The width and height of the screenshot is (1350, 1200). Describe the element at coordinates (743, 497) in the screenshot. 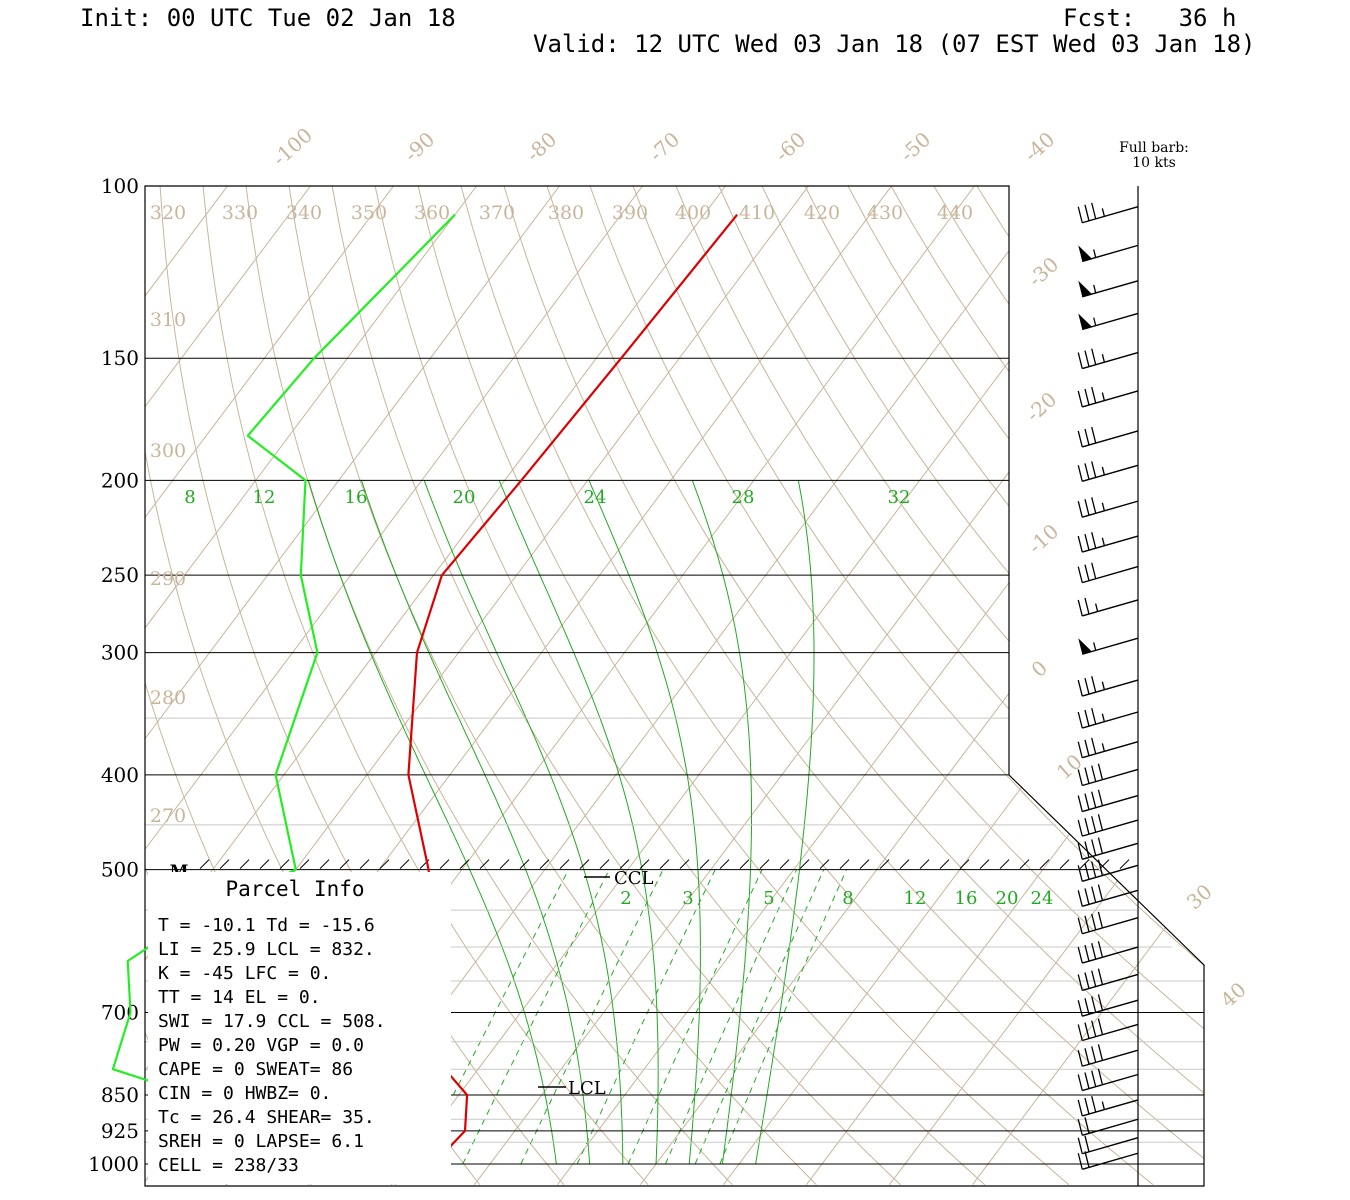

I see `theta-e-label: 28` at that location.